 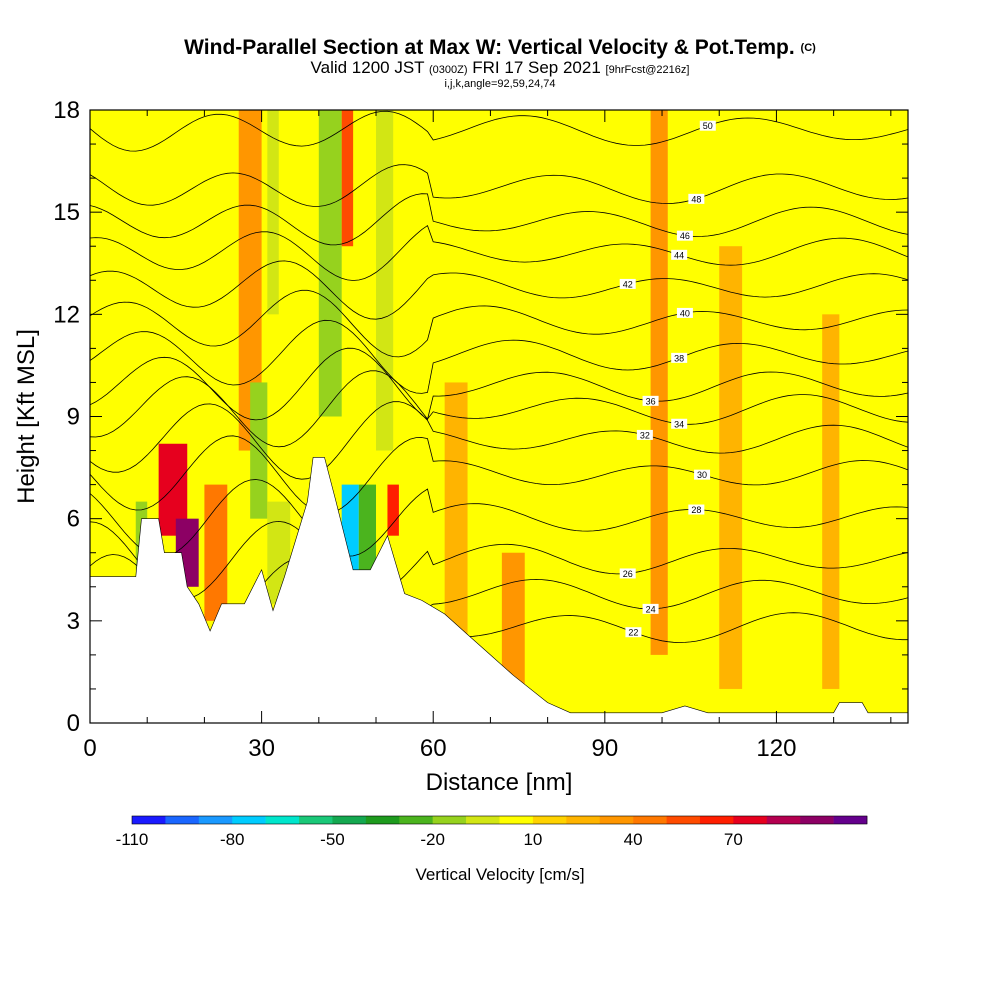 I want to click on colorbar-tick-label: 40, so click(x=633, y=839).